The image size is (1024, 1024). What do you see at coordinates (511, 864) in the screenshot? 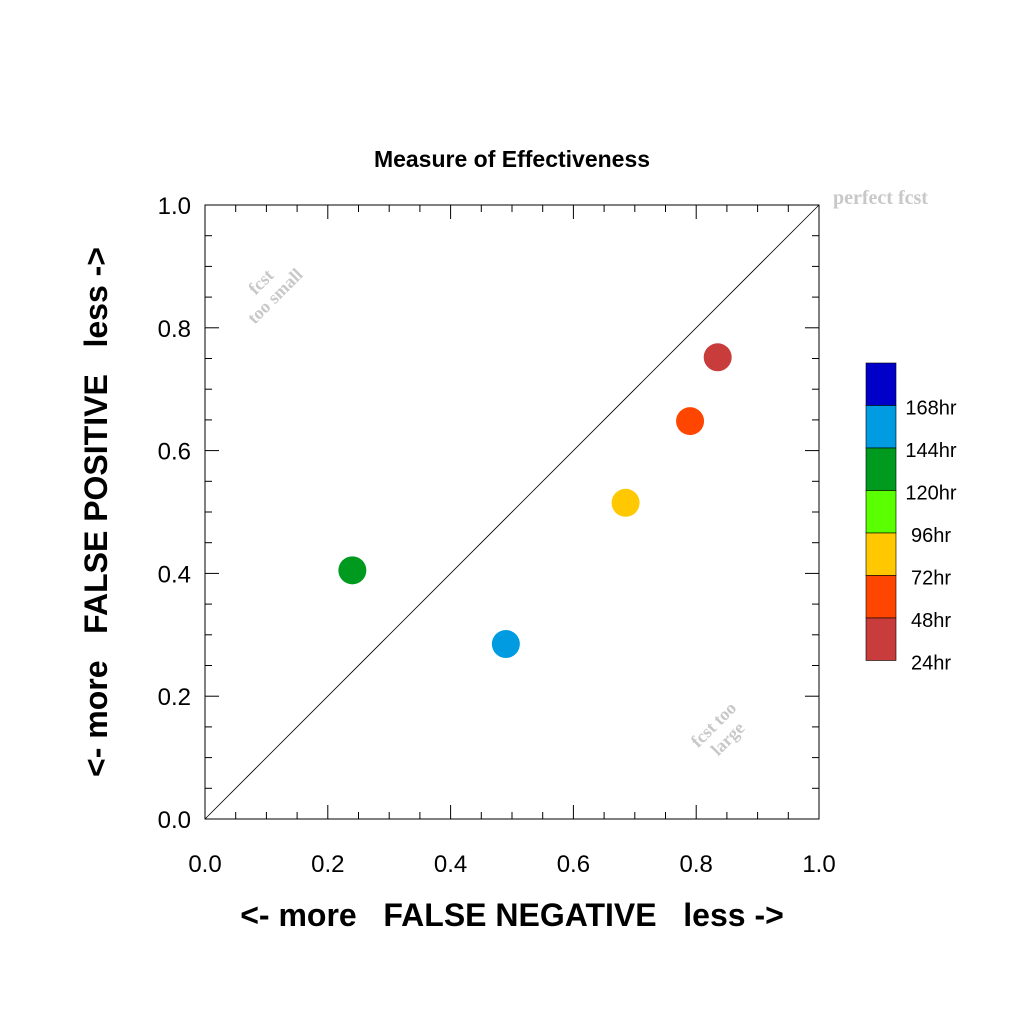
I see `x-tick-labels: 0.0 0.2 0.4 0.6 0.8 1.0` at bounding box center [511, 864].